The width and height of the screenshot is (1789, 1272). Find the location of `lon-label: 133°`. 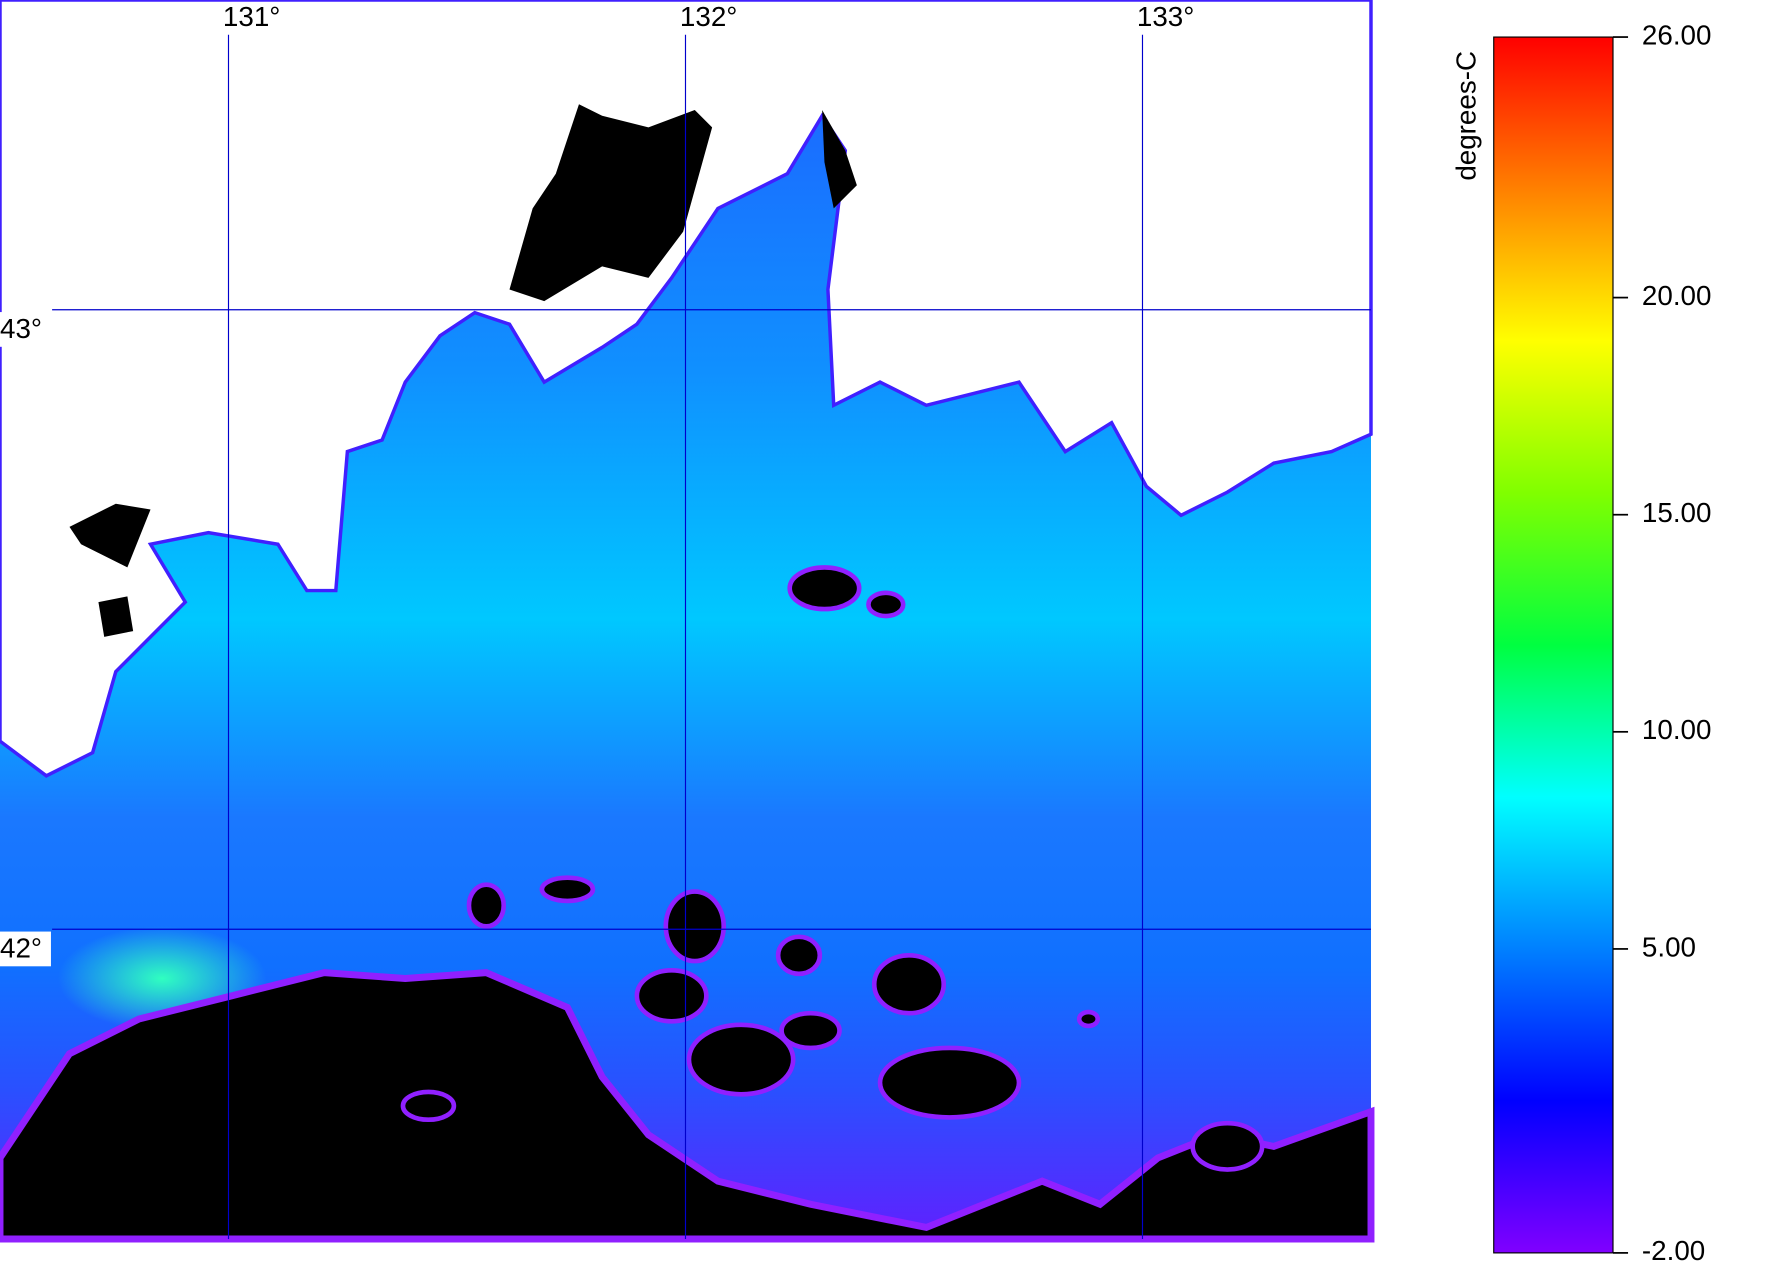

lon-label: 133° is located at coordinates (1165, 16).